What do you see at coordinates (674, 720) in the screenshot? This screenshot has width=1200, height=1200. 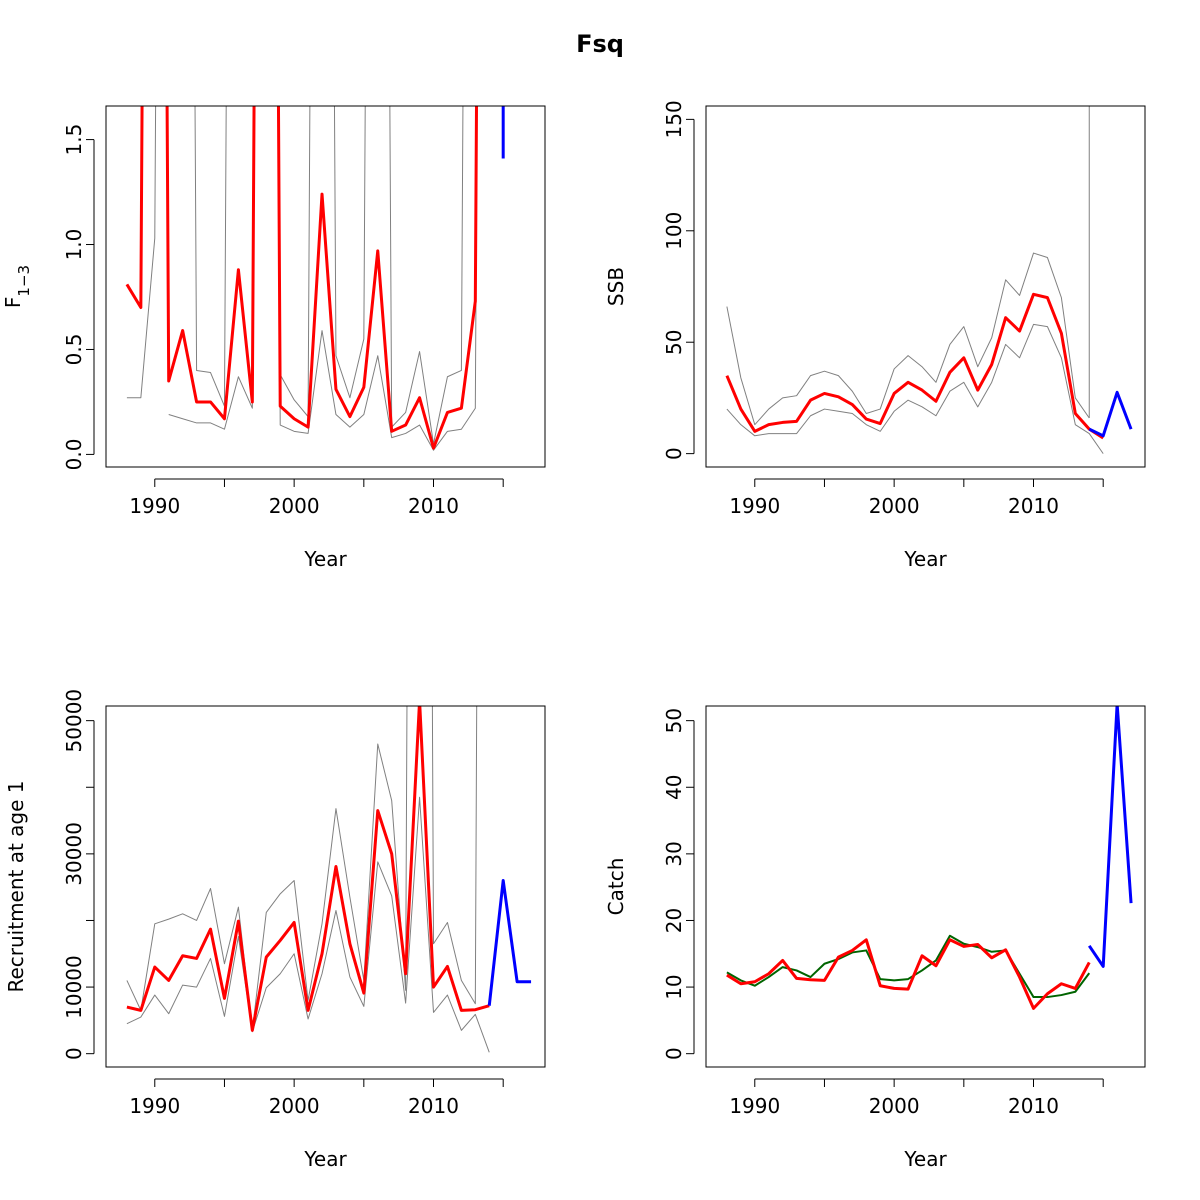 I see `catch-y-tick-label: 50` at bounding box center [674, 720].